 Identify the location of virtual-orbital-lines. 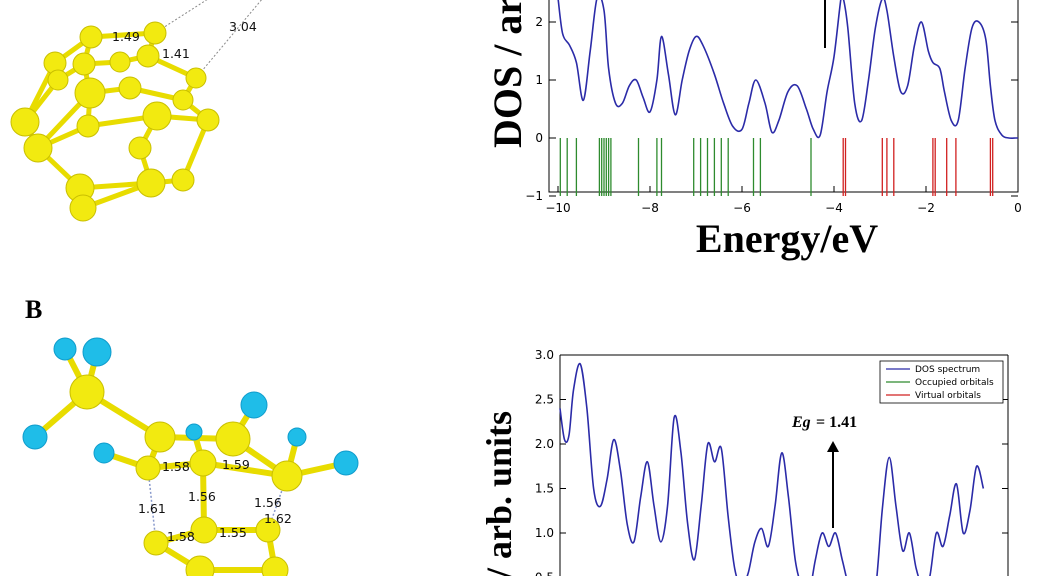
(918, 167).